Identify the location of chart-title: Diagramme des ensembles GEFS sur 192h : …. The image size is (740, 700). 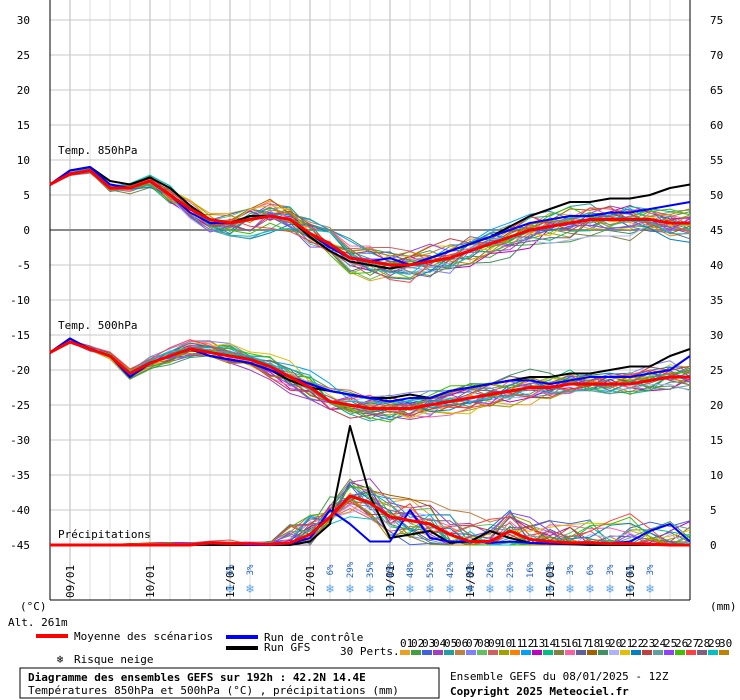
(197, 677).